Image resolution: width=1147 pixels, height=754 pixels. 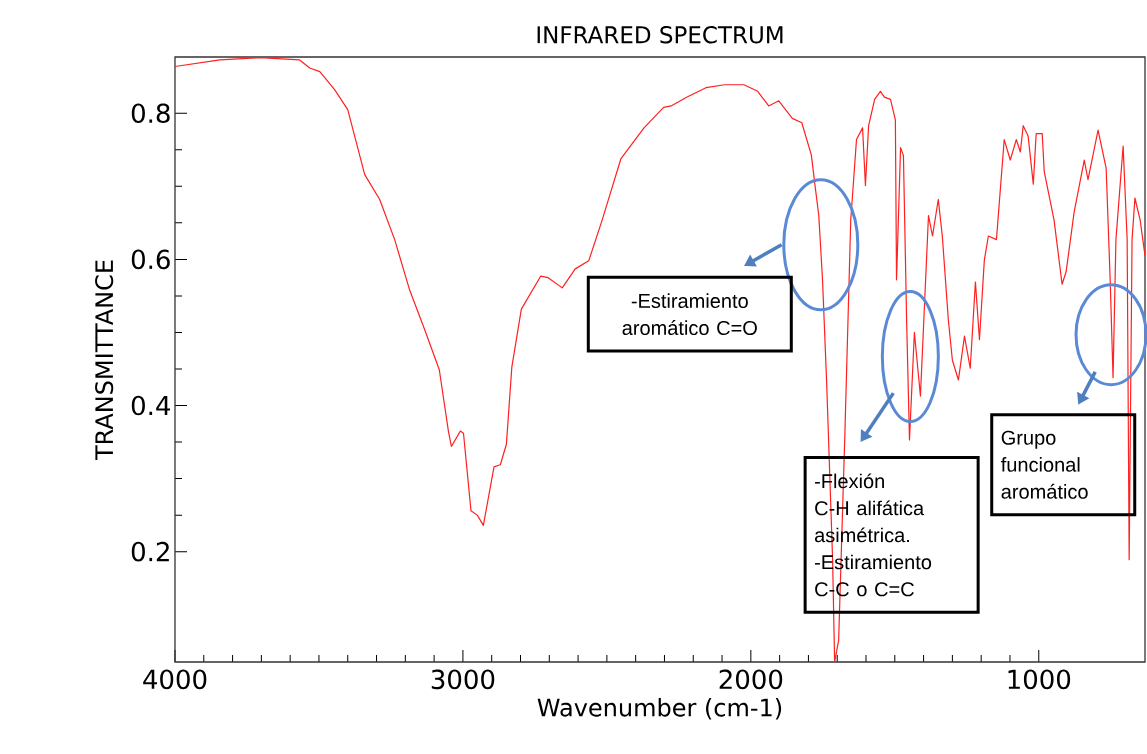 I want to click on y-tick-label: 0.4, so click(x=150, y=405).